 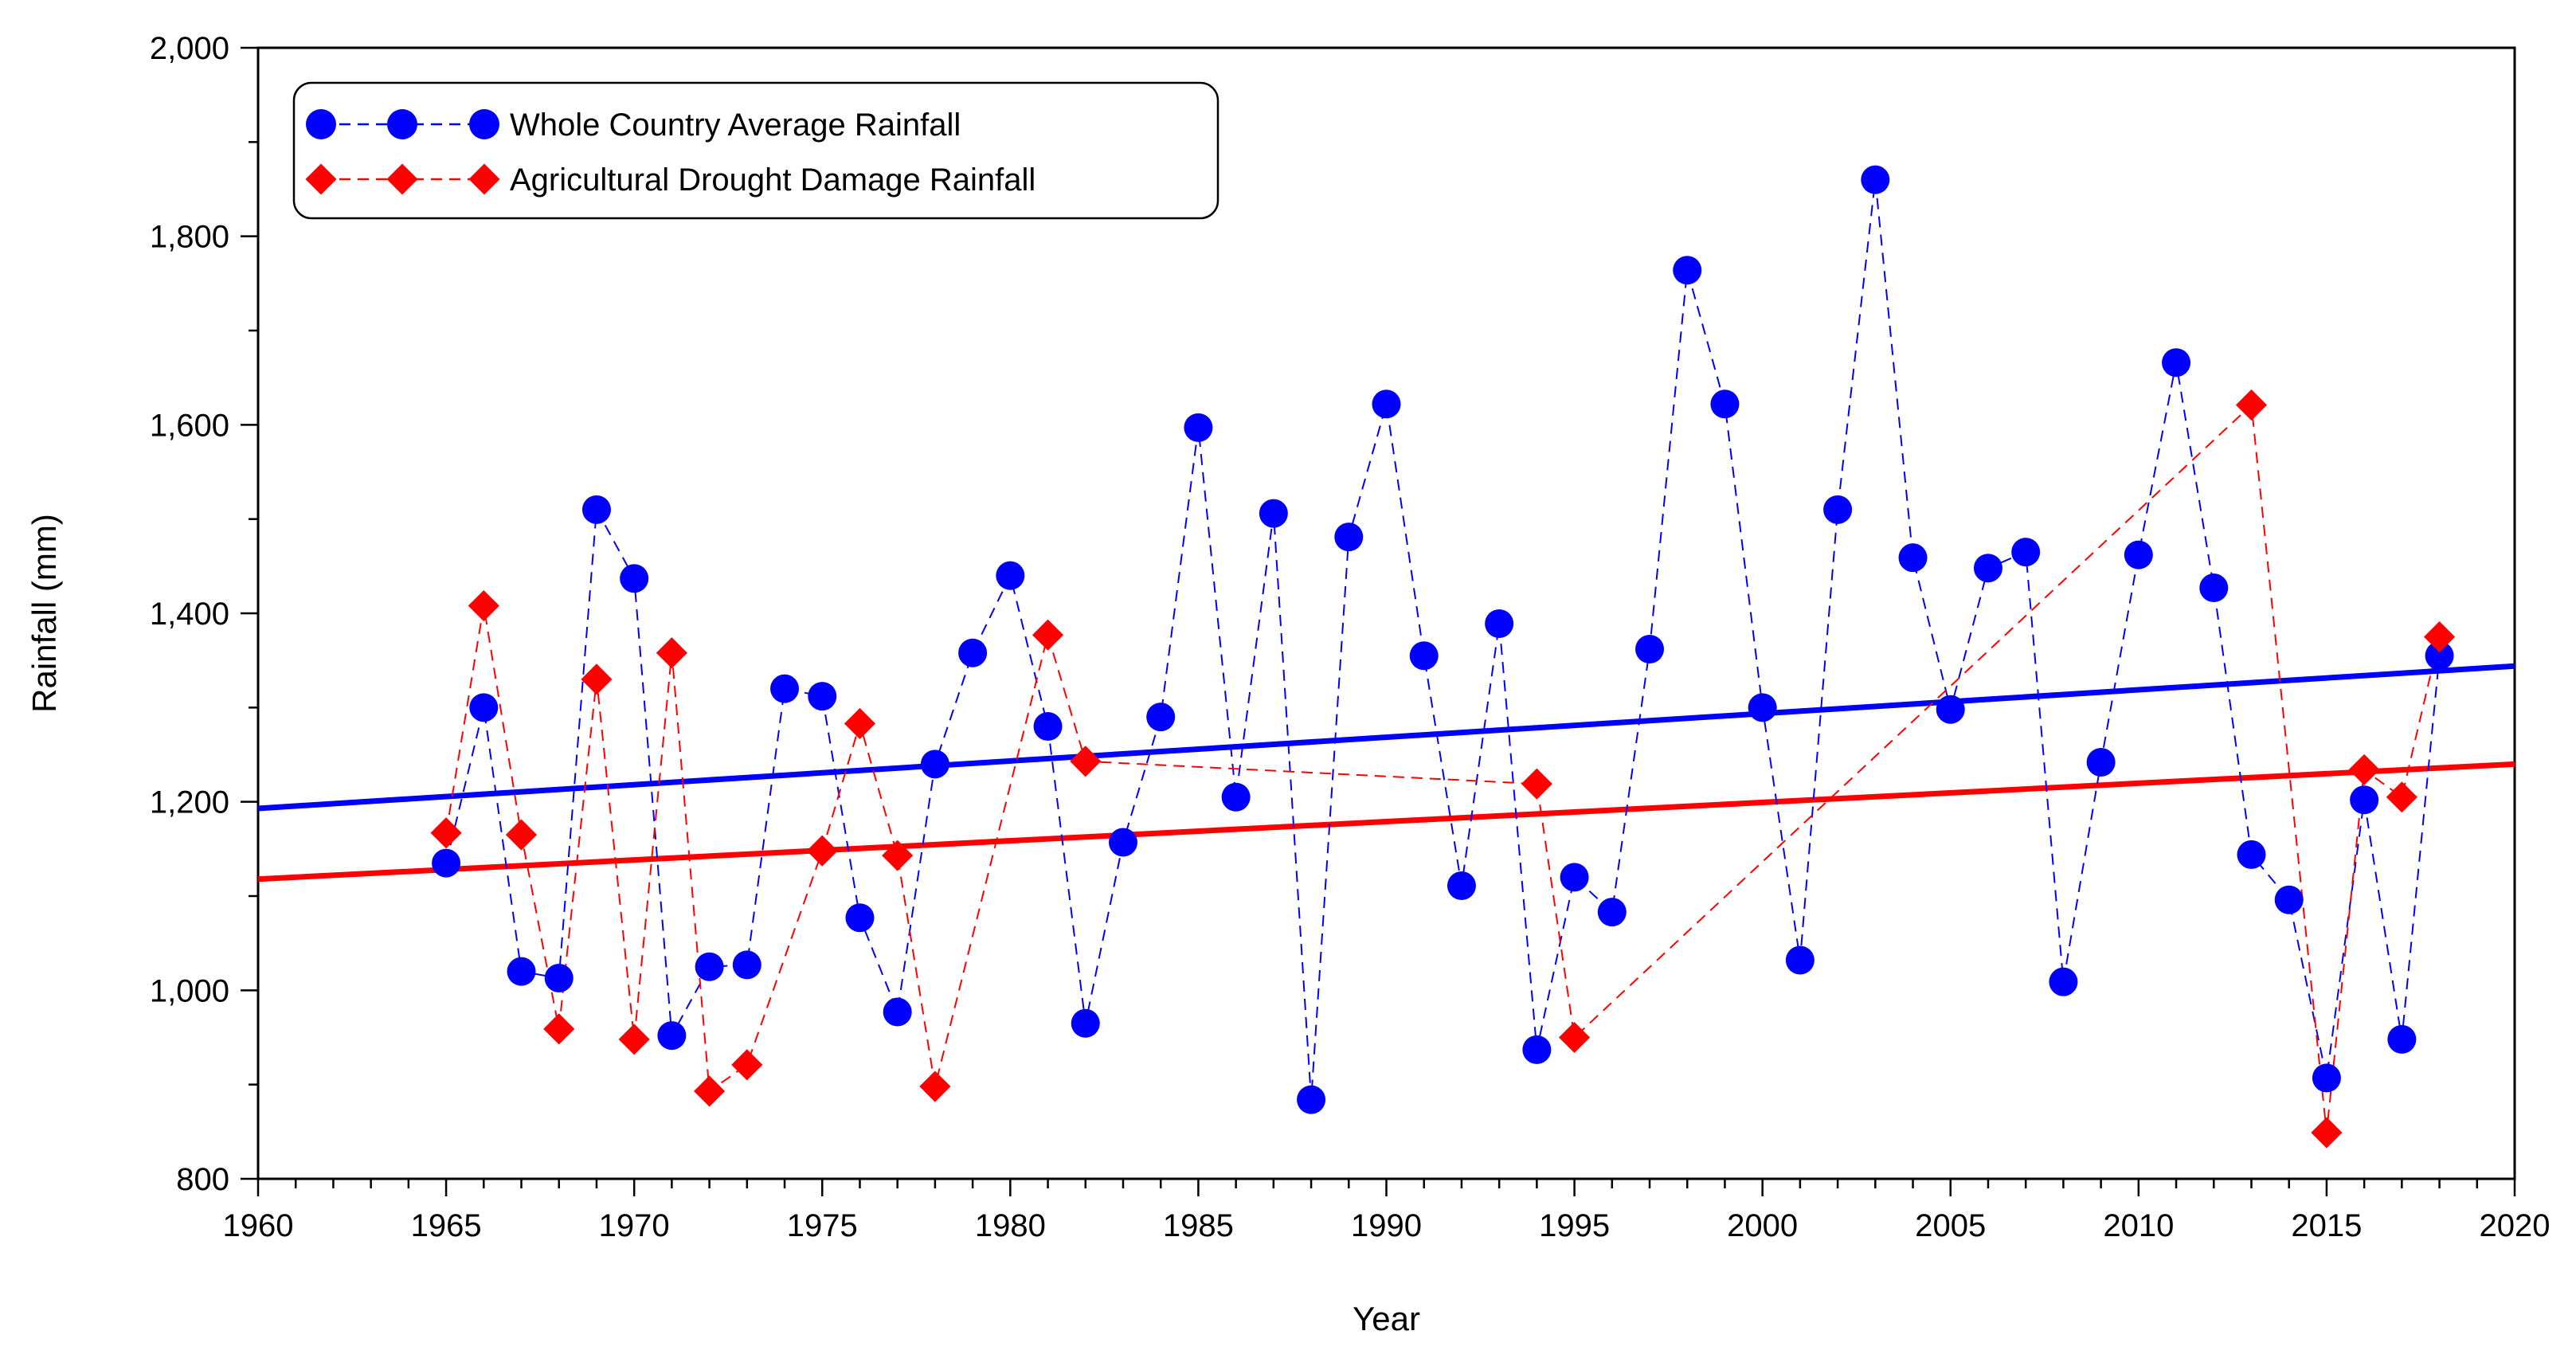 I want to click on y-tick-label: 1,800, so click(x=189, y=237).